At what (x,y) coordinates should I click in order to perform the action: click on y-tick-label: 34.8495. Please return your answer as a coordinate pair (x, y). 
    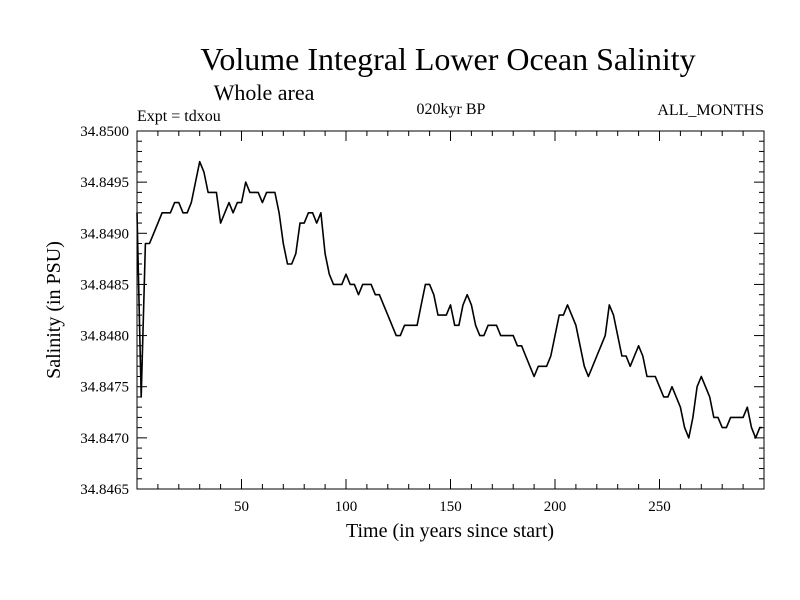
    Looking at the image, I should click on (104, 183).